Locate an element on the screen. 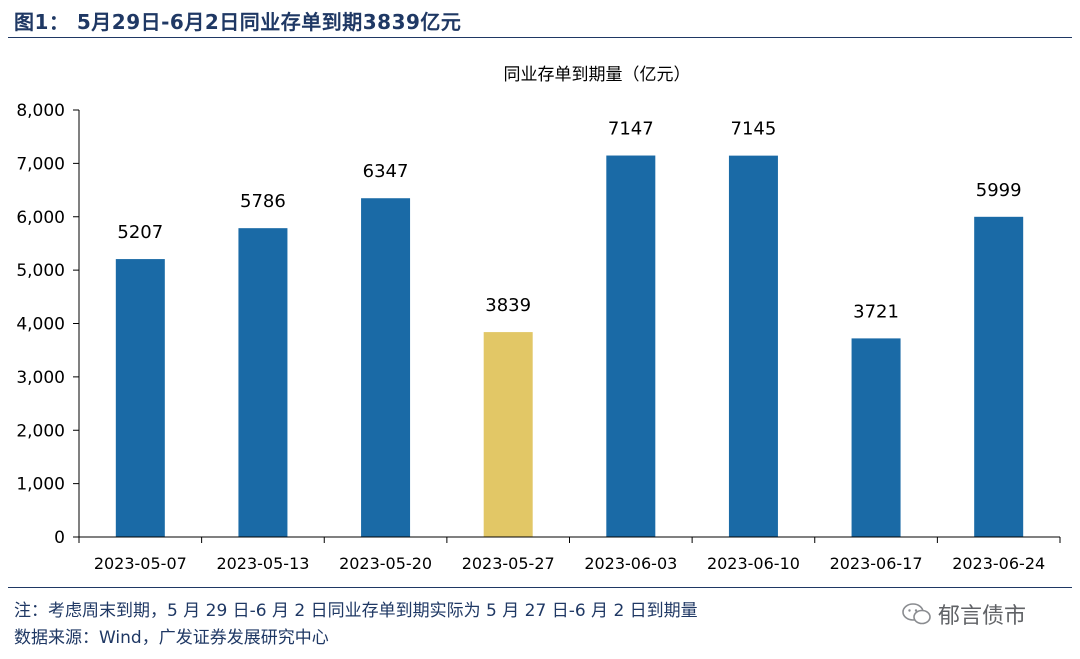  y-tick-label: 4,000 is located at coordinates (40, 325).